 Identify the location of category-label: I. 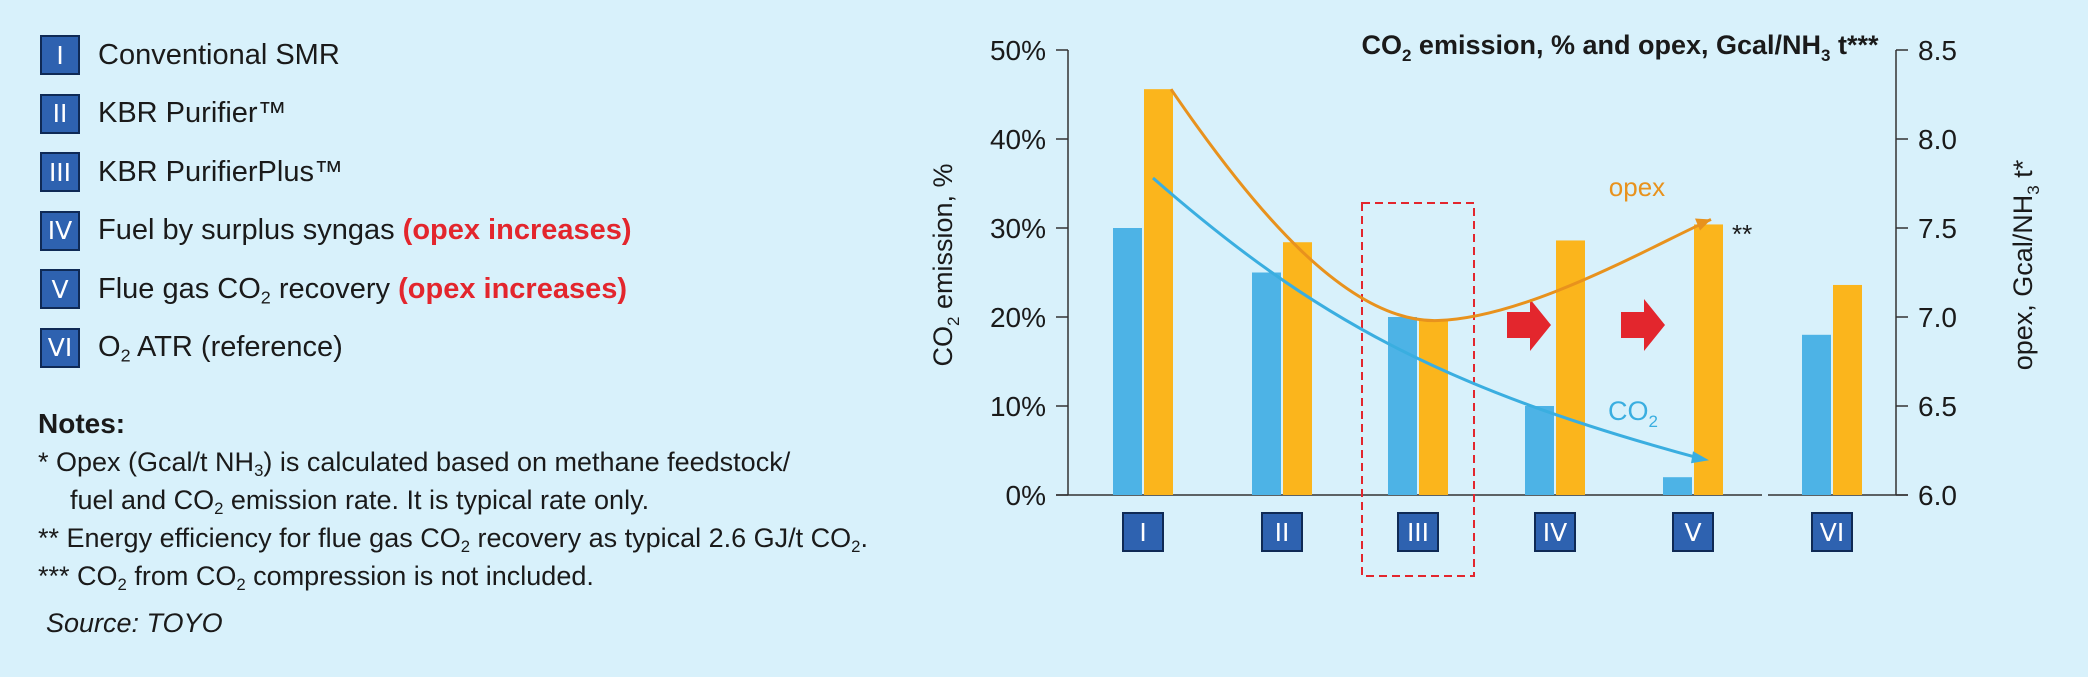
(1142, 532).